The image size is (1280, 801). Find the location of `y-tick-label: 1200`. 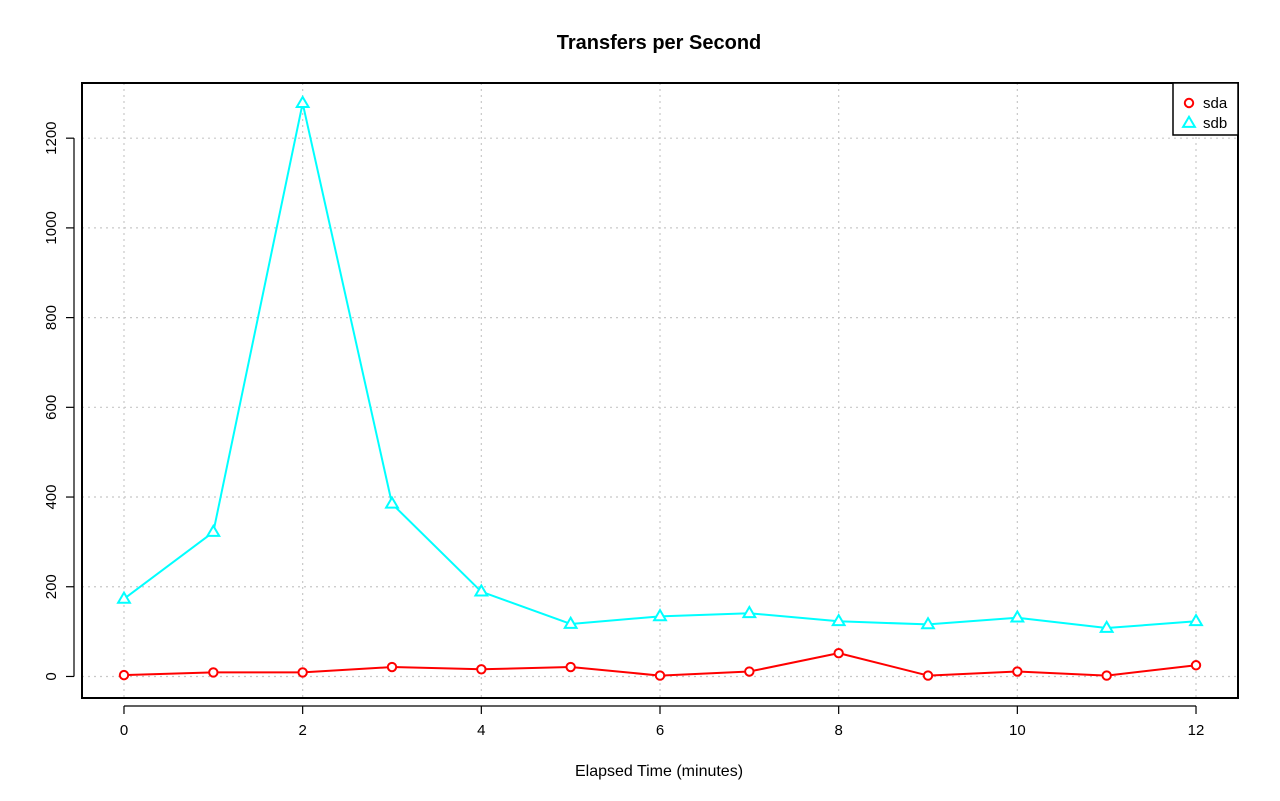

y-tick-label: 1200 is located at coordinates (51, 137).